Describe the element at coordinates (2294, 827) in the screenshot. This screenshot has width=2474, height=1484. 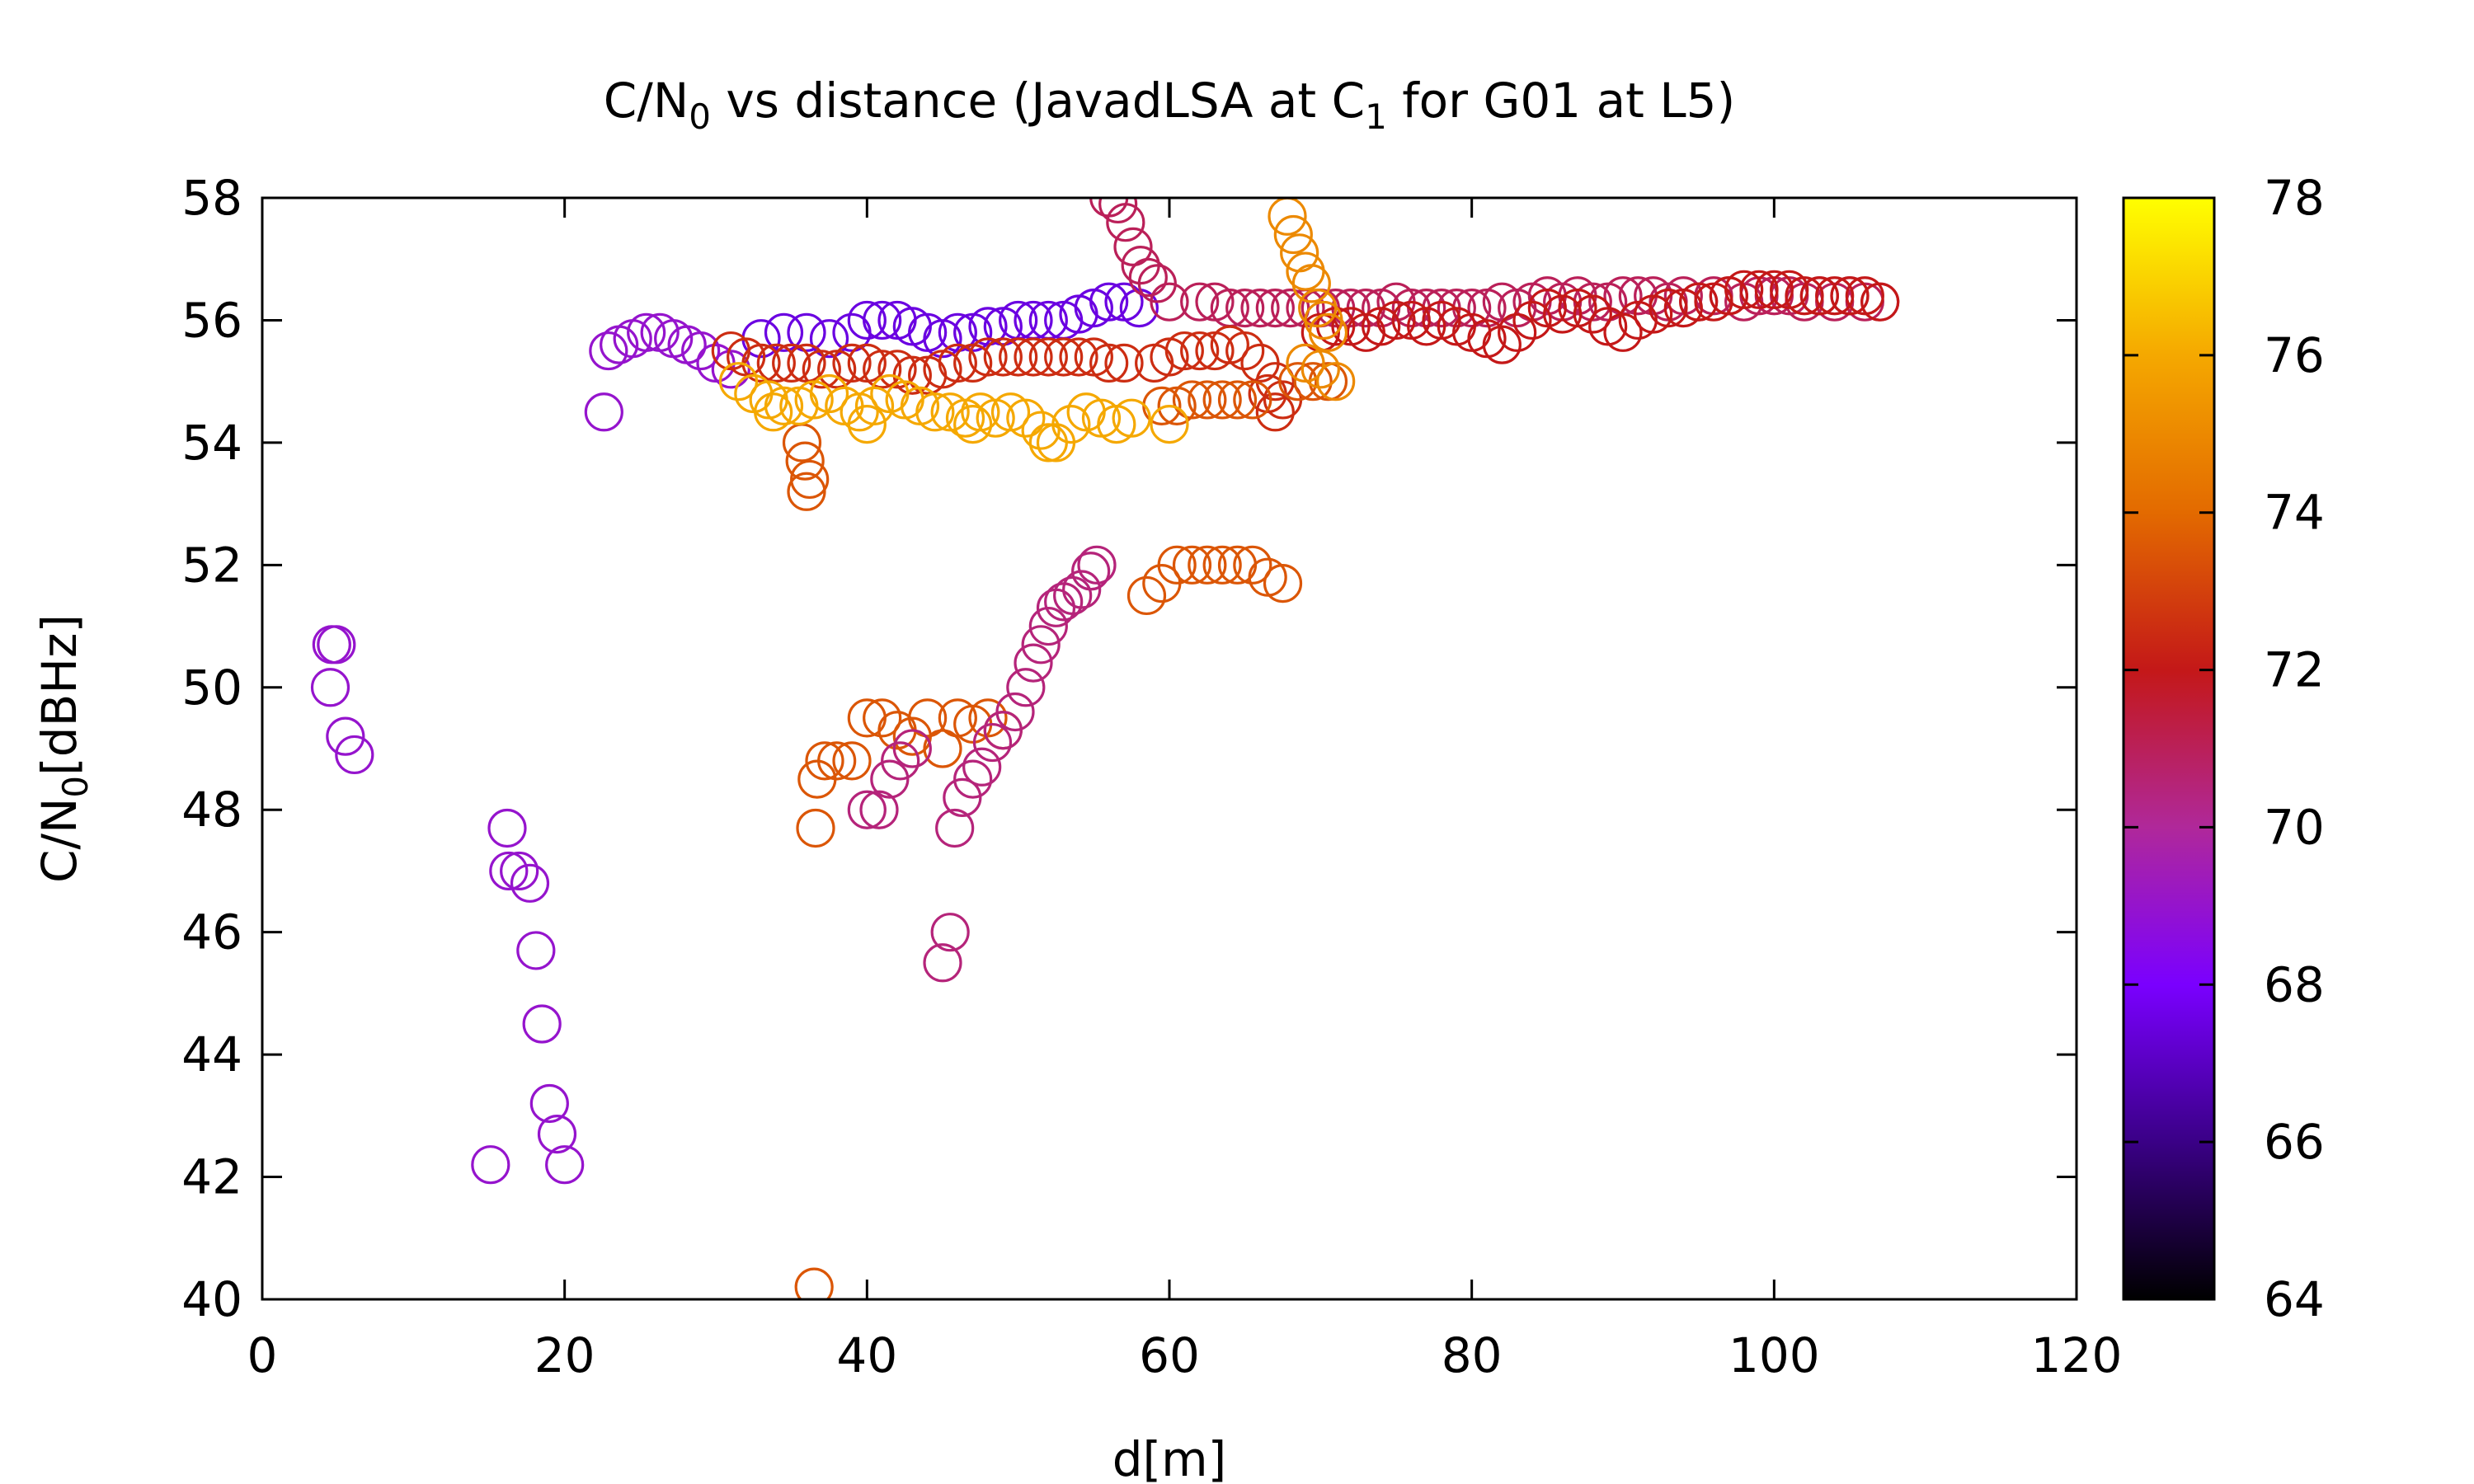
I see `colorbar-tick-label: 70` at that location.